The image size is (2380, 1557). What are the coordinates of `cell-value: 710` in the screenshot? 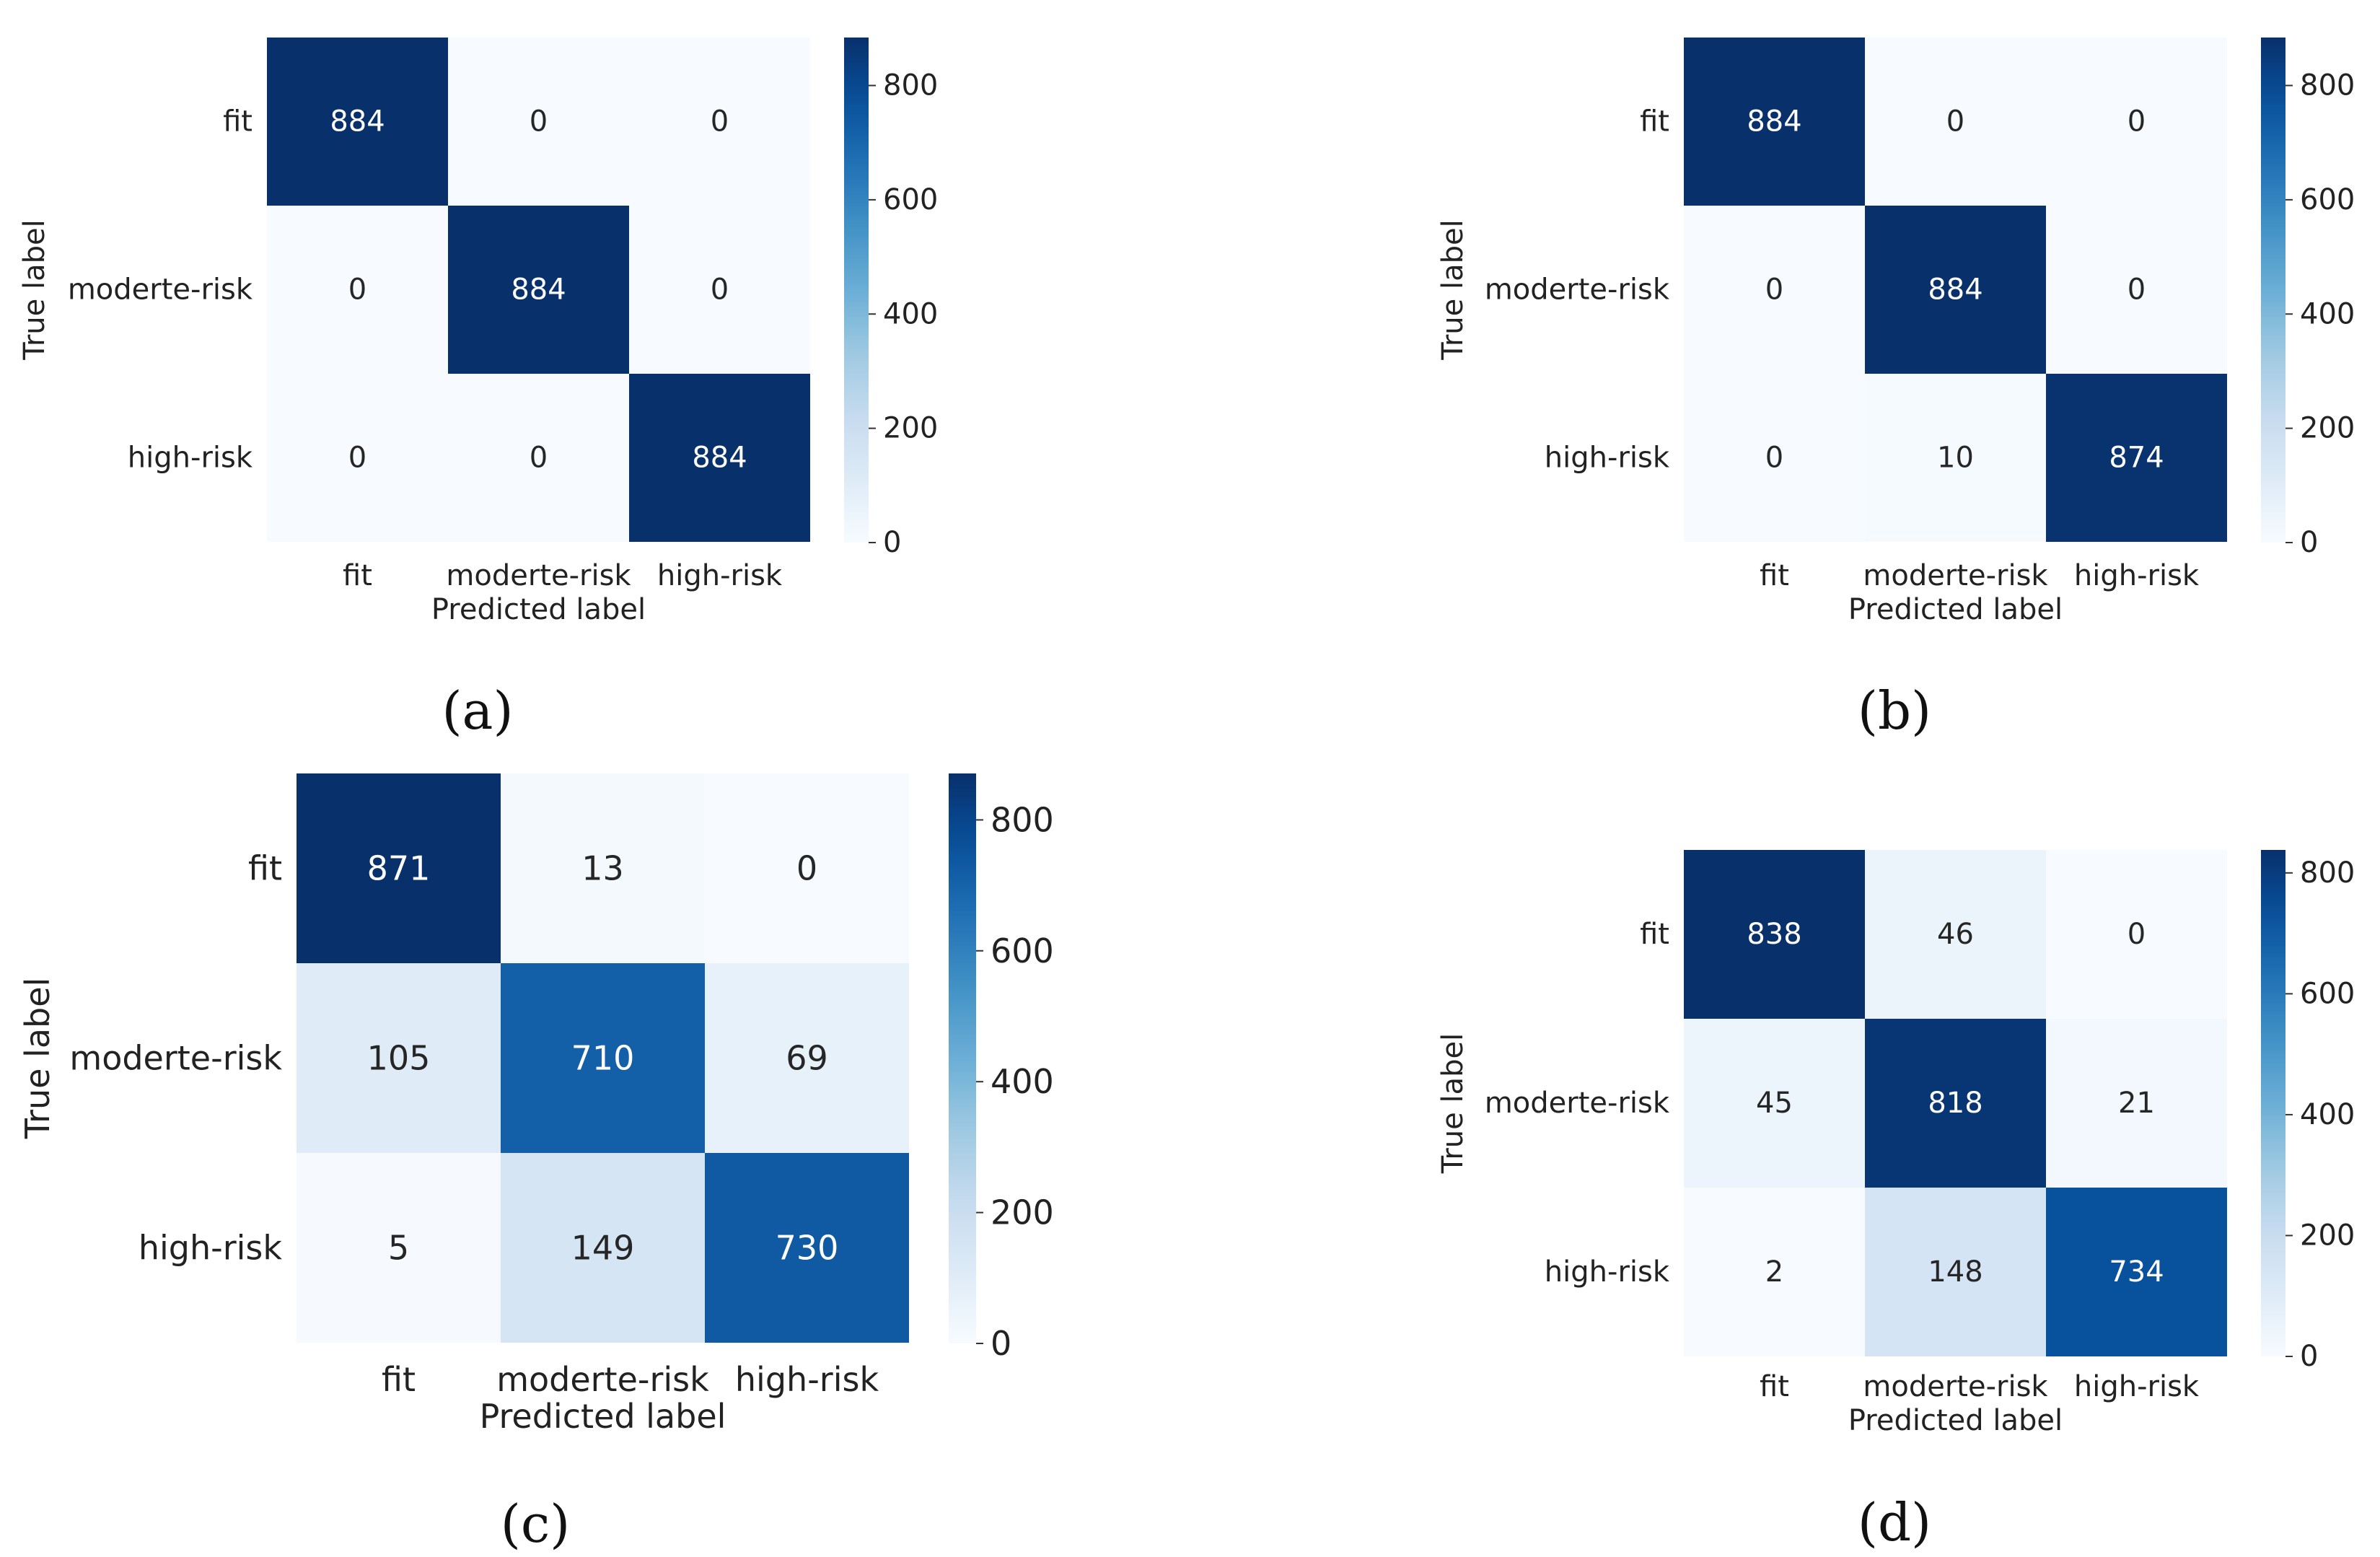 It's located at (603, 1058).